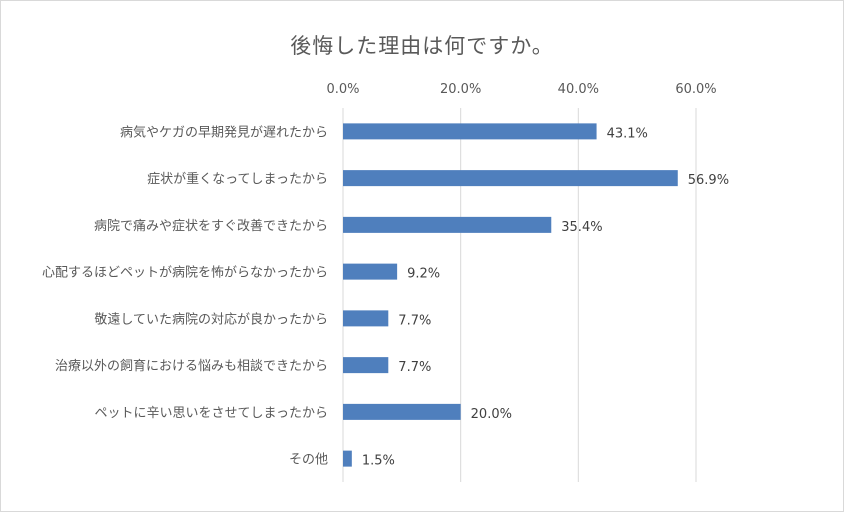 Image resolution: width=844 pixels, height=512 pixels. Describe the element at coordinates (695, 89) in the screenshot. I see `x-tick-label: 60.0%` at that location.